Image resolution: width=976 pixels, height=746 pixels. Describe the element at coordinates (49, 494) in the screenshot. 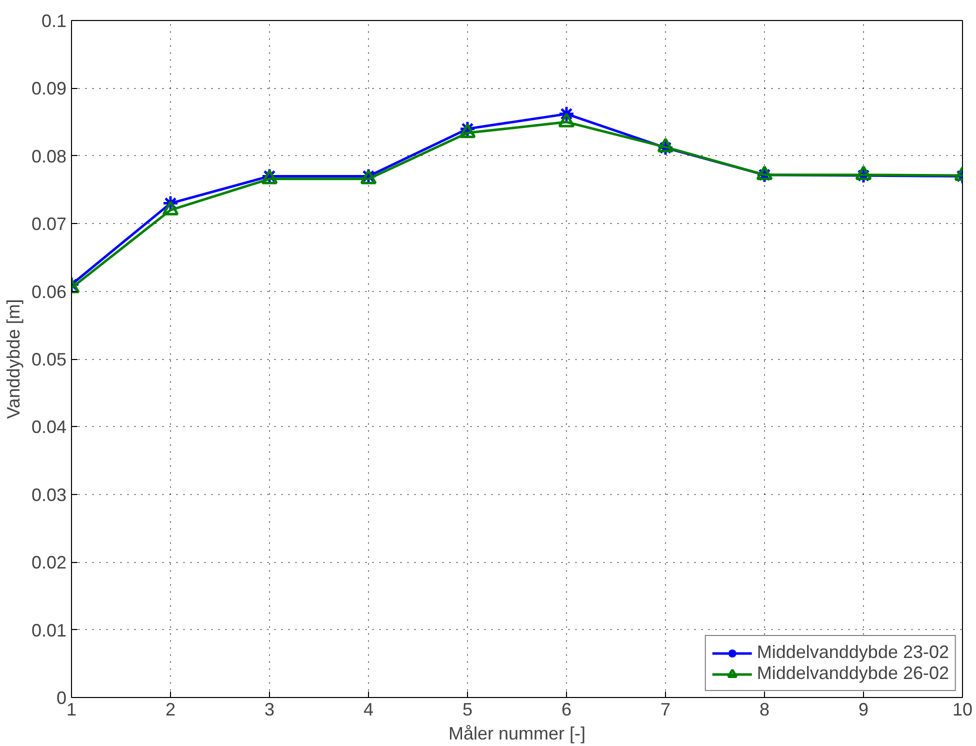

I see `y-tick-label: 0.03` at that location.